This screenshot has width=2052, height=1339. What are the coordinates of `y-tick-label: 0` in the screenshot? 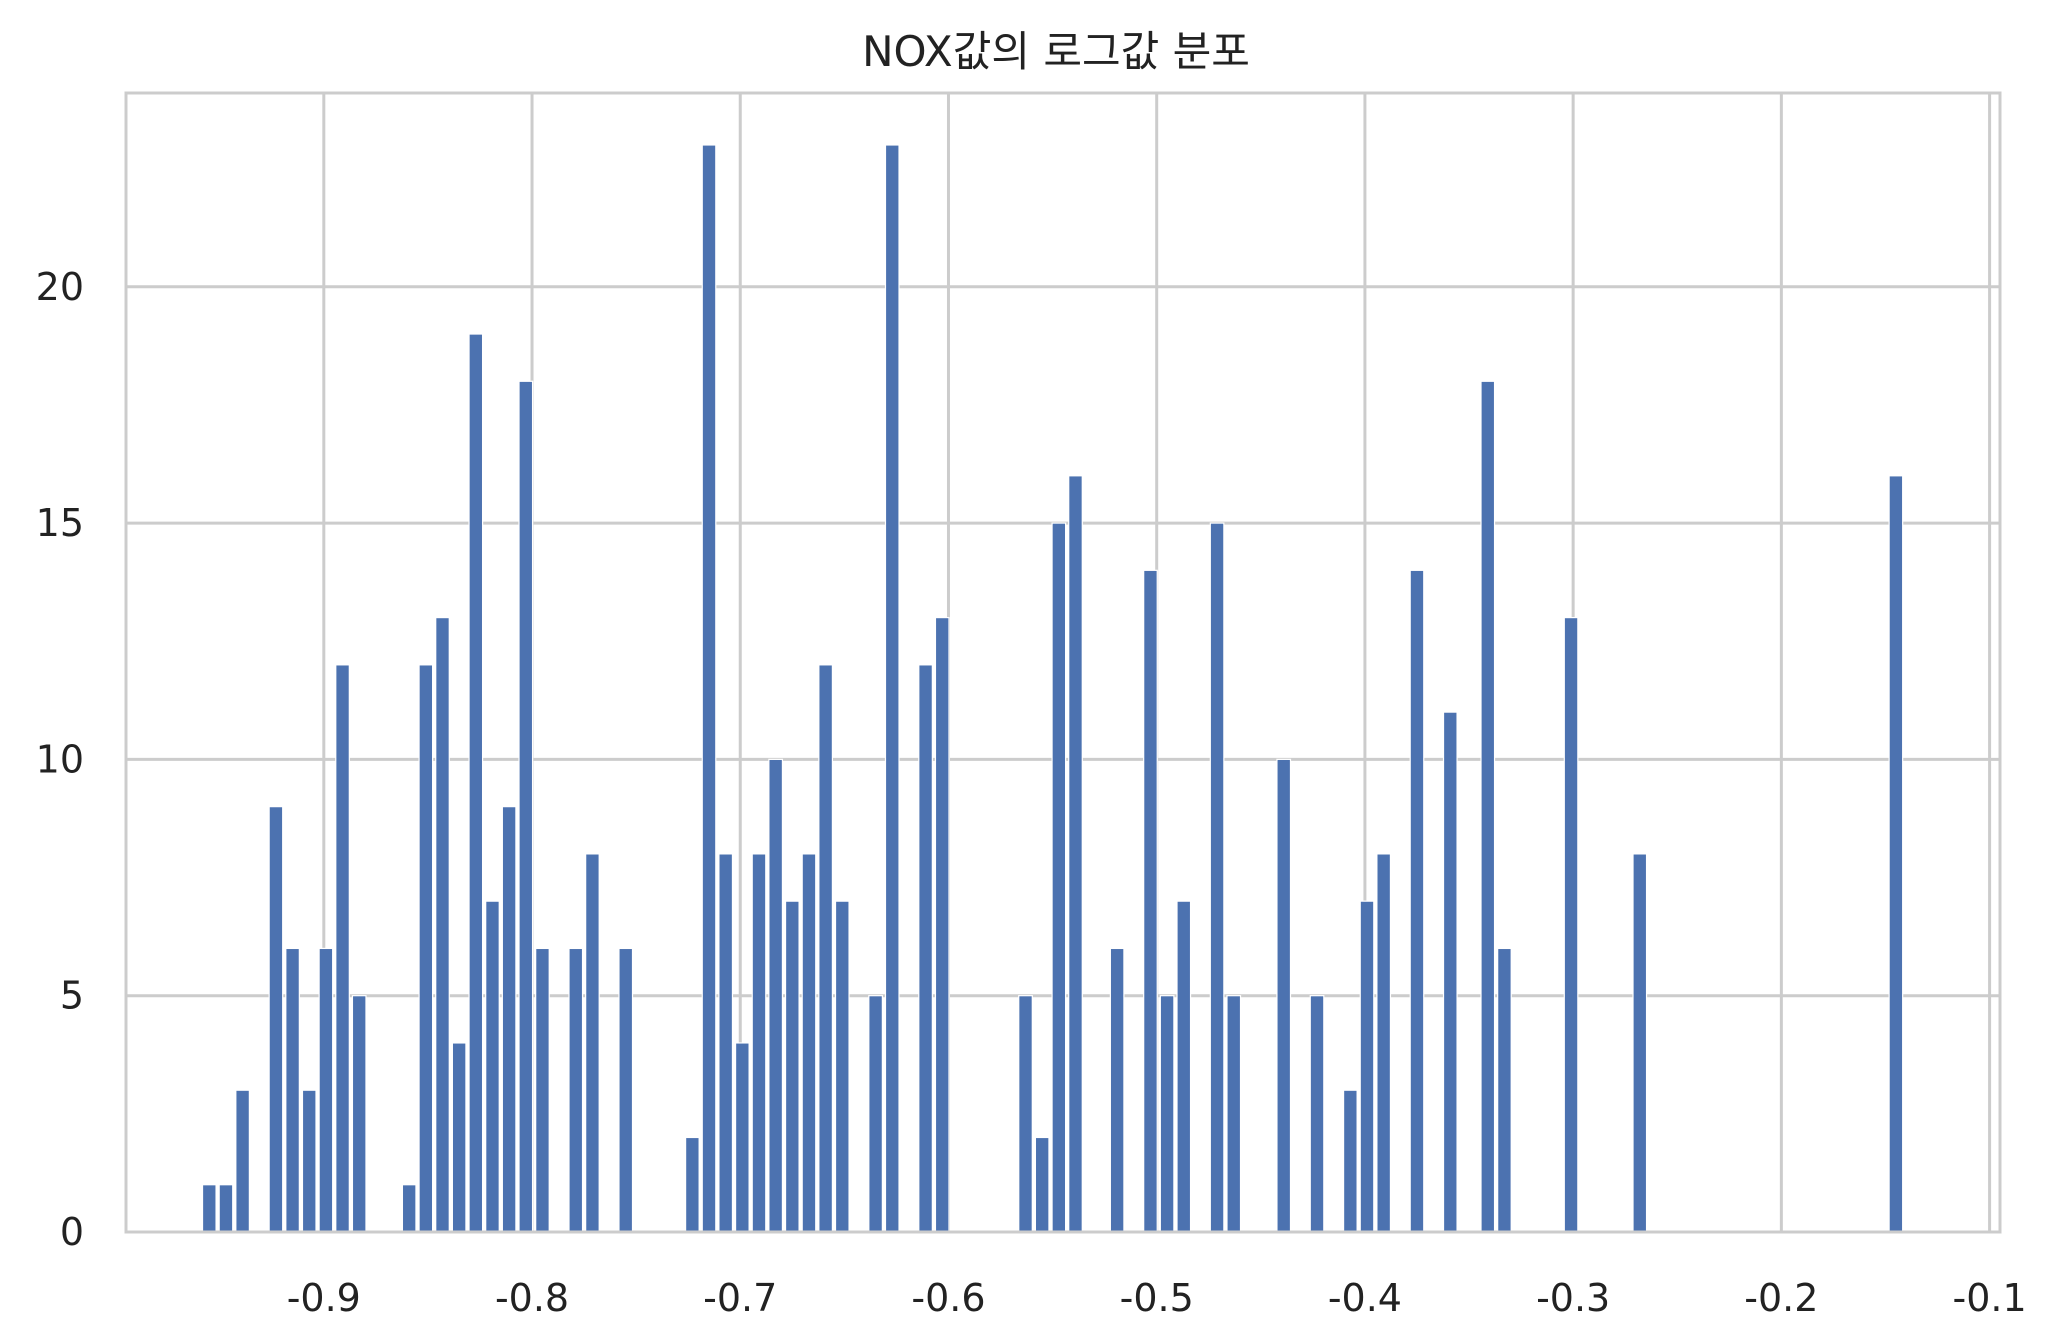 It's located at (72, 1232).